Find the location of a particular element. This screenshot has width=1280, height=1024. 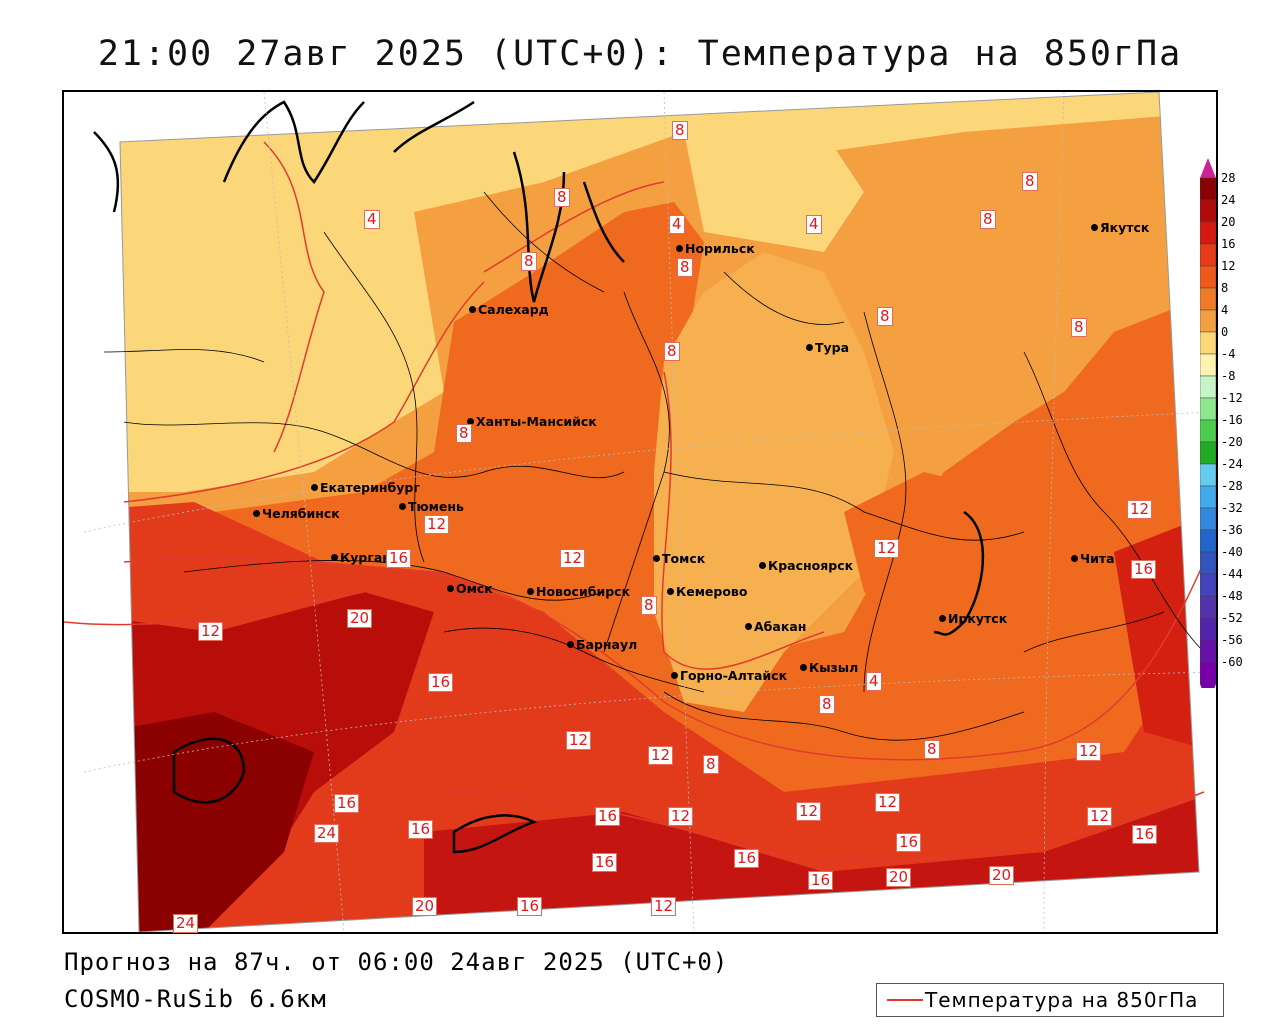

colorbar-tick-label: 16 is located at coordinates (1228, 244).